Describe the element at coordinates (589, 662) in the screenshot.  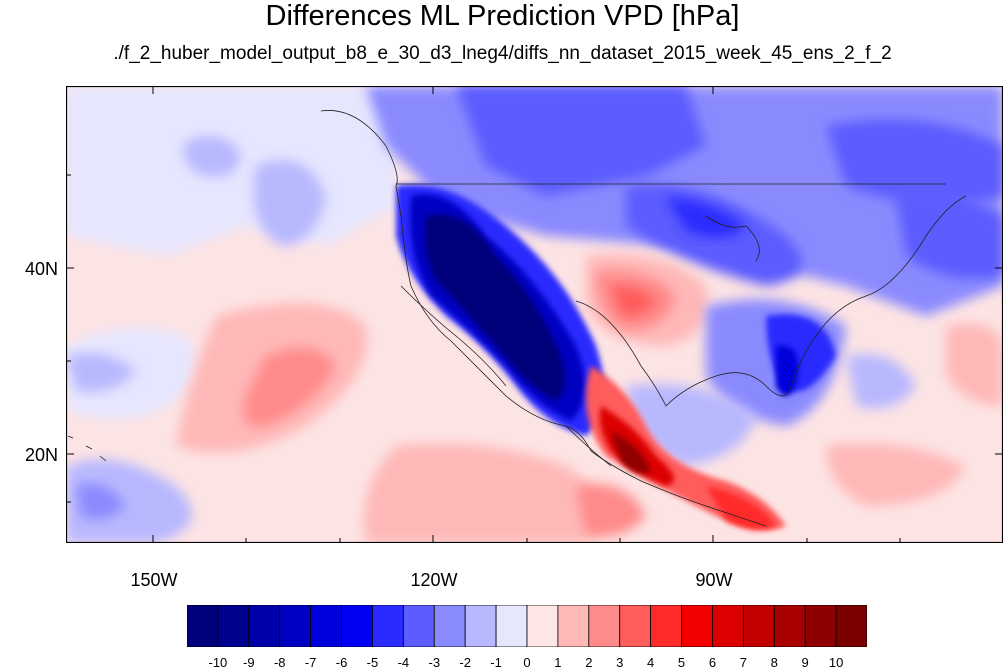
I see `colorbar-tick-label: 2` at that location.